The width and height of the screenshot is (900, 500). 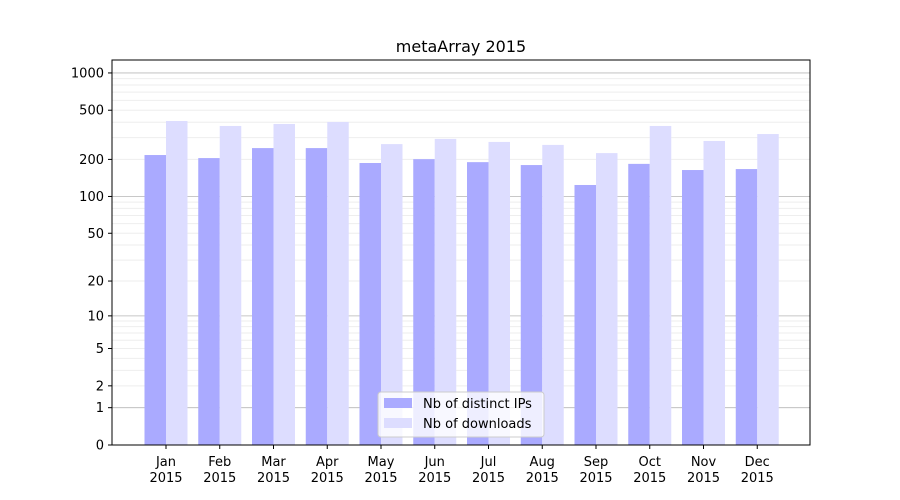 I want to click on x-tick-label: Jul 2015, so click(x=488, y=470).